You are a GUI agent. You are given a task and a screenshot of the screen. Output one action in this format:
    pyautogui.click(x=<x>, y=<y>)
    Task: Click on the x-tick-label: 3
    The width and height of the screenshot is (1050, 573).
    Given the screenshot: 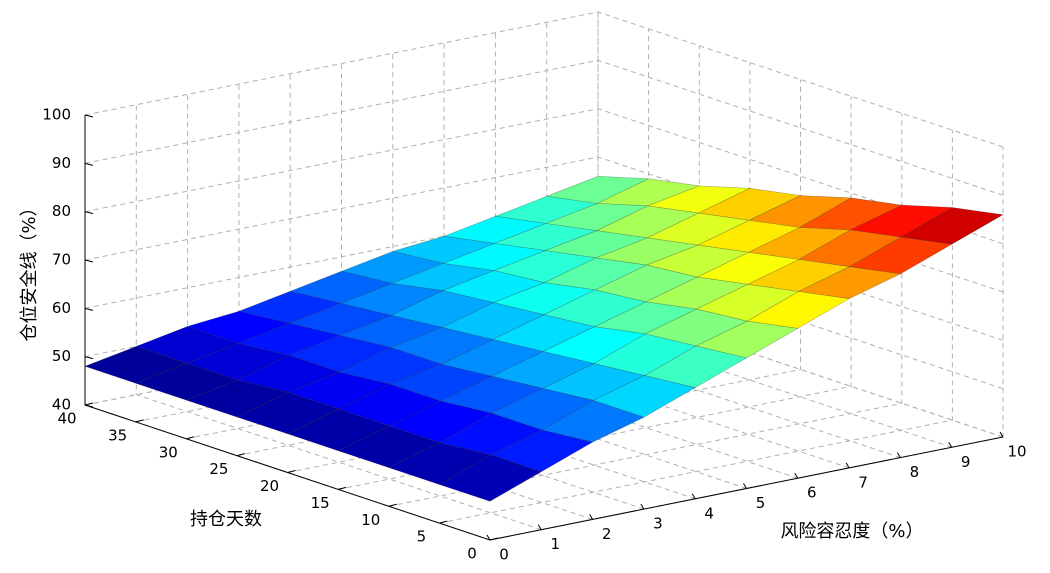 What is the action you would take?
    pyautogui.click(x=658, y=524)
    